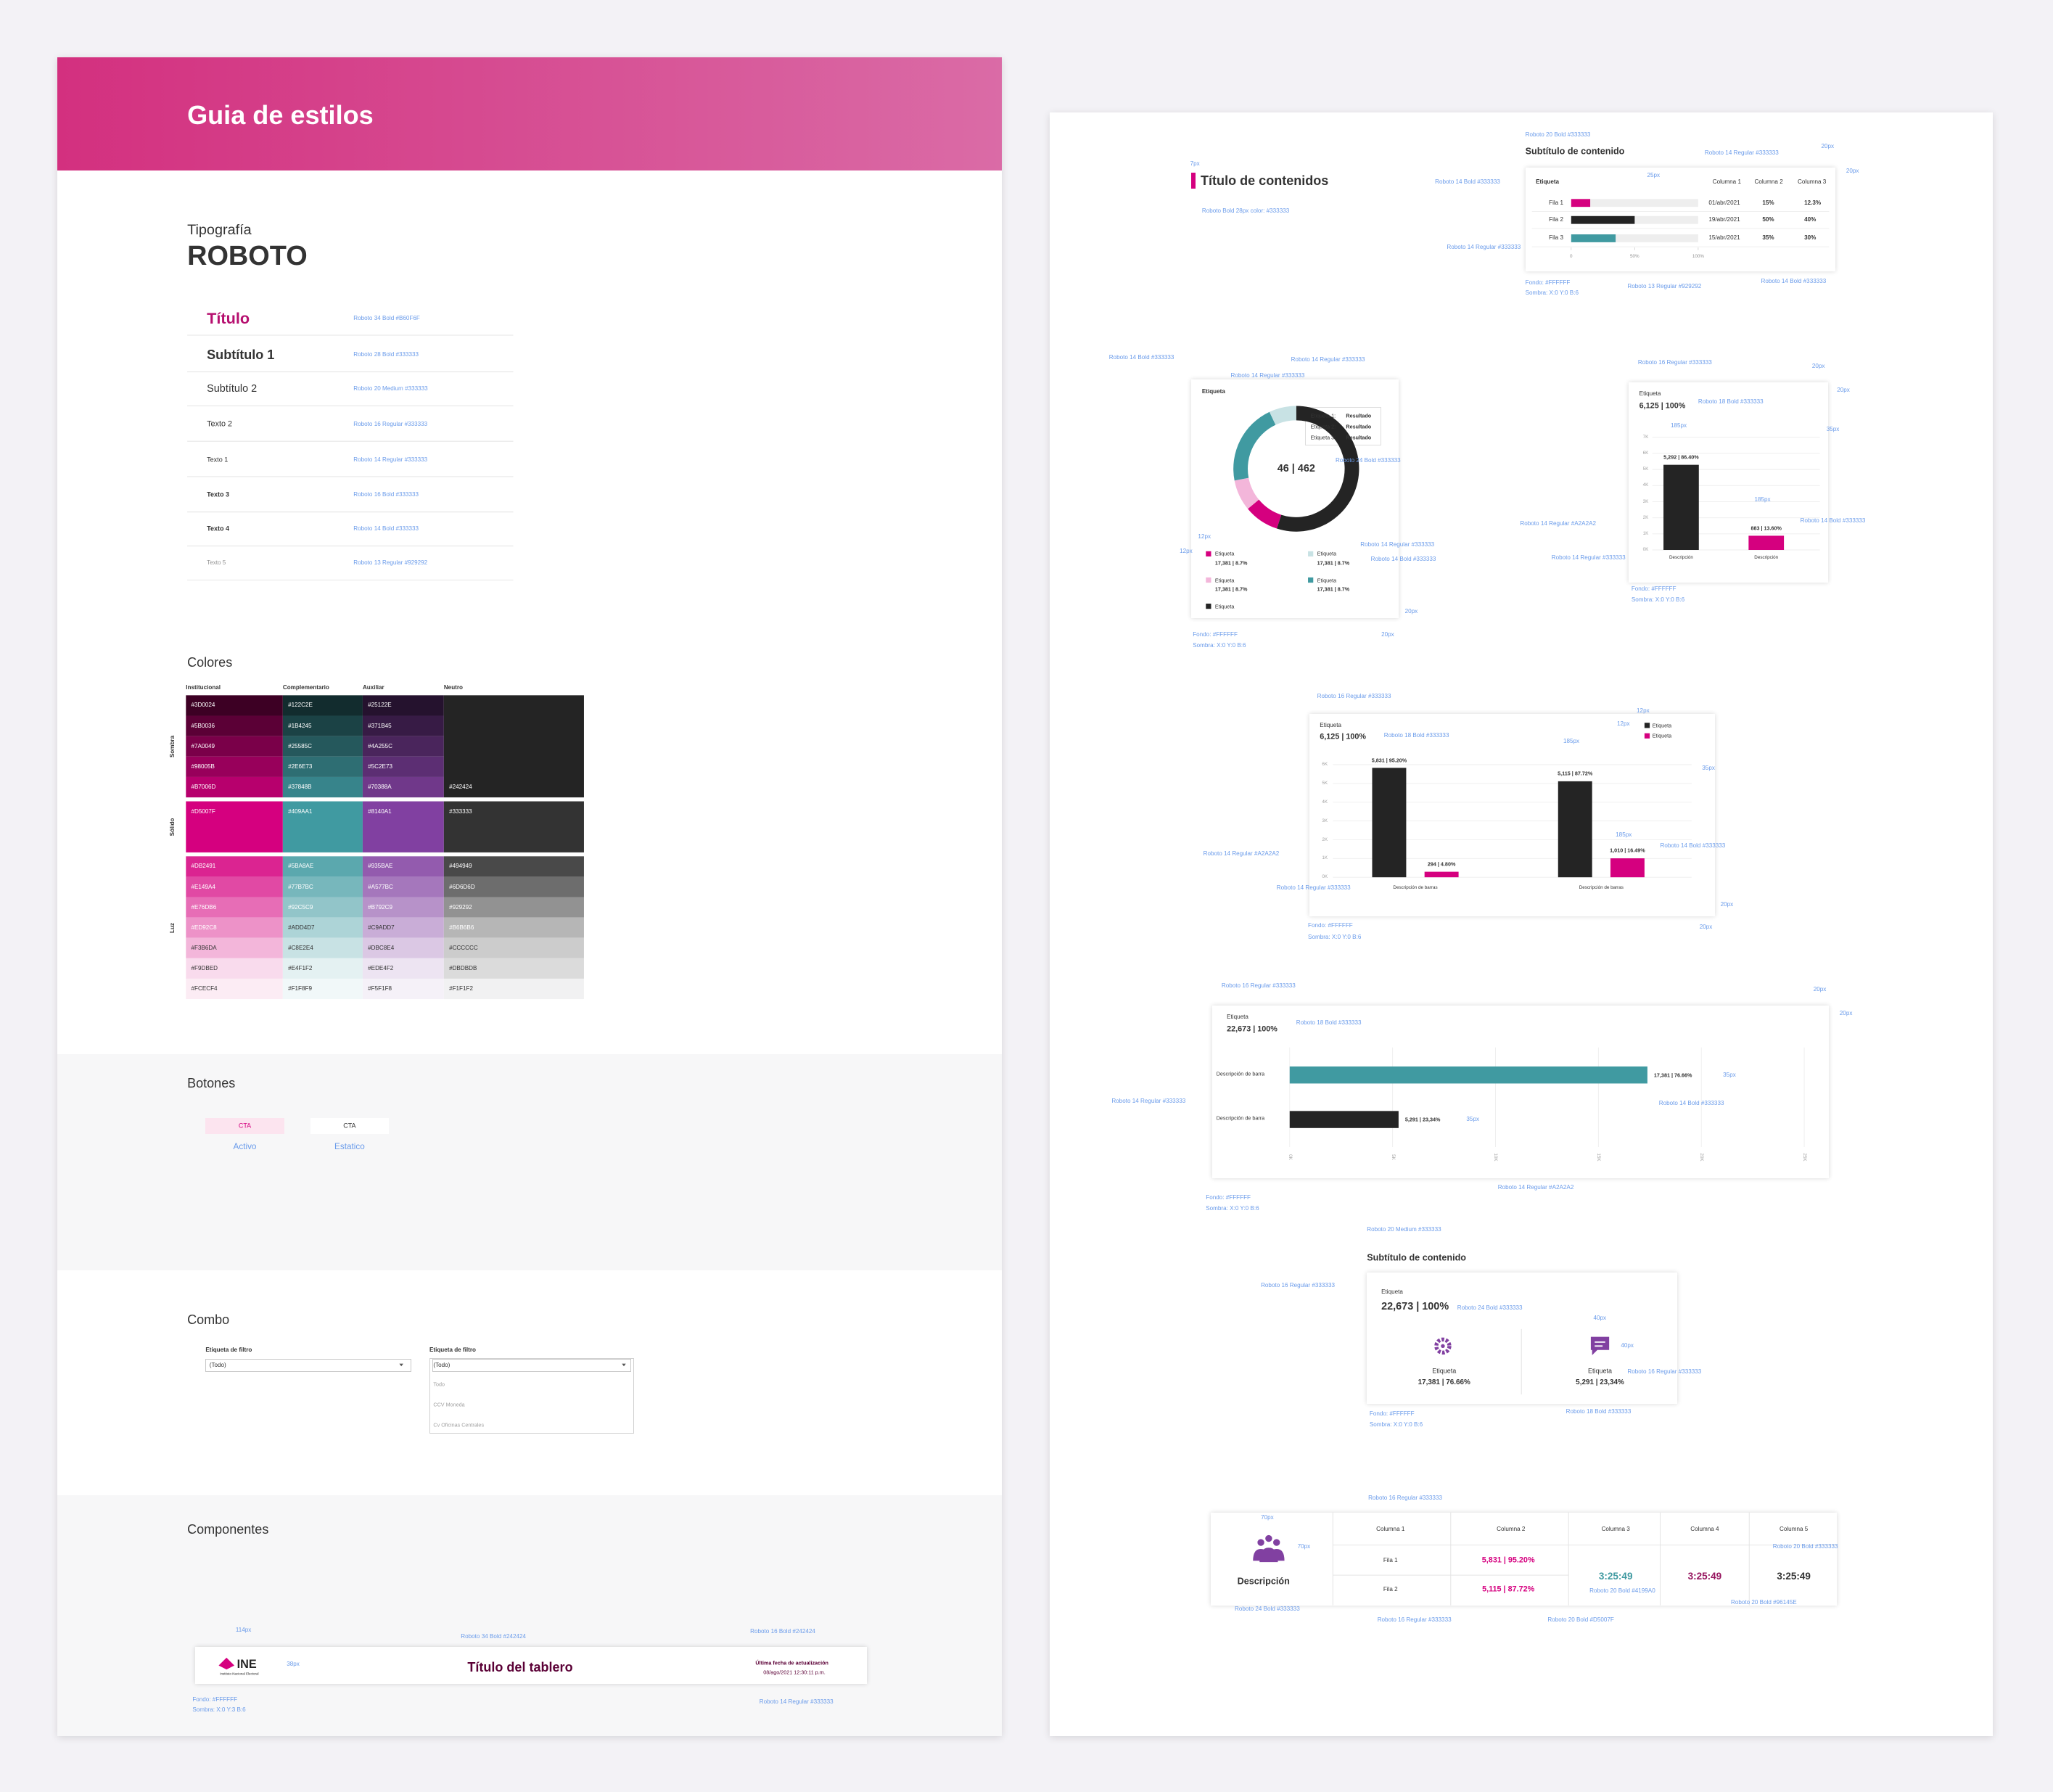  Describe the element at coordinates (301, 866) in the screenshot. I see `swatch-code: #5BA8AE` at that location.